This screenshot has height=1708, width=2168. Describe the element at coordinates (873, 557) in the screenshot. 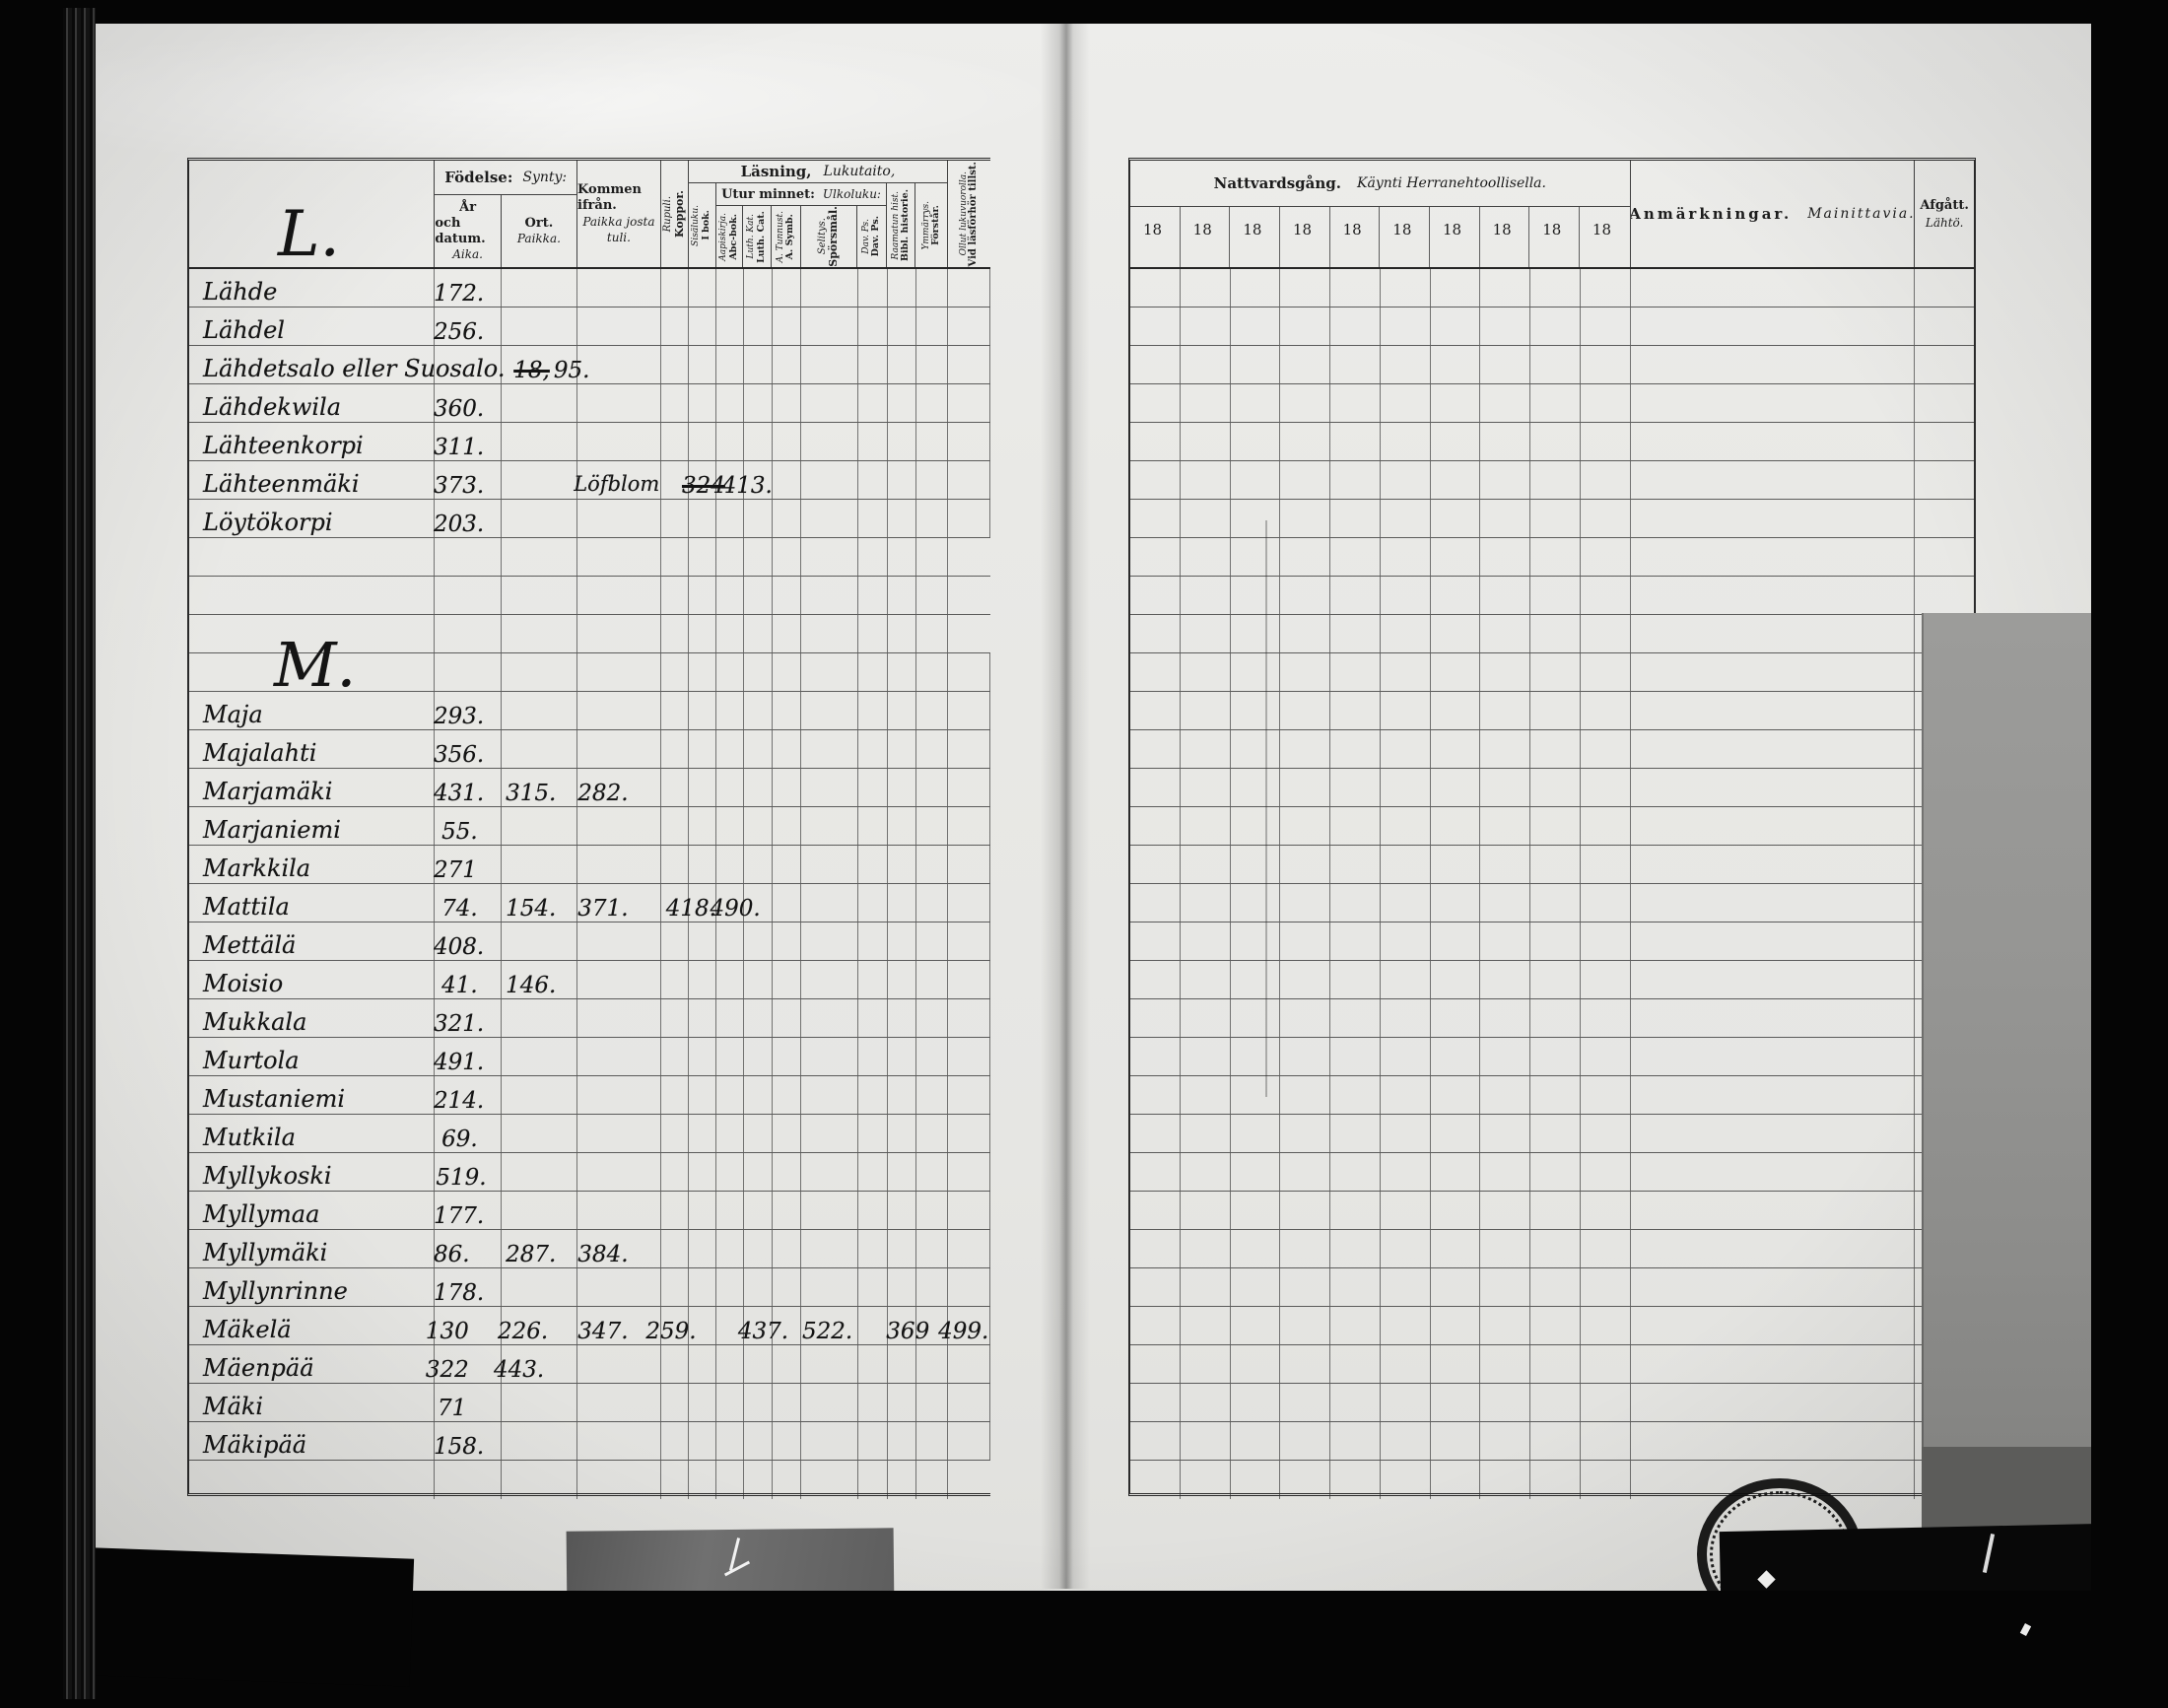

I see `psalms-cell` at that location.